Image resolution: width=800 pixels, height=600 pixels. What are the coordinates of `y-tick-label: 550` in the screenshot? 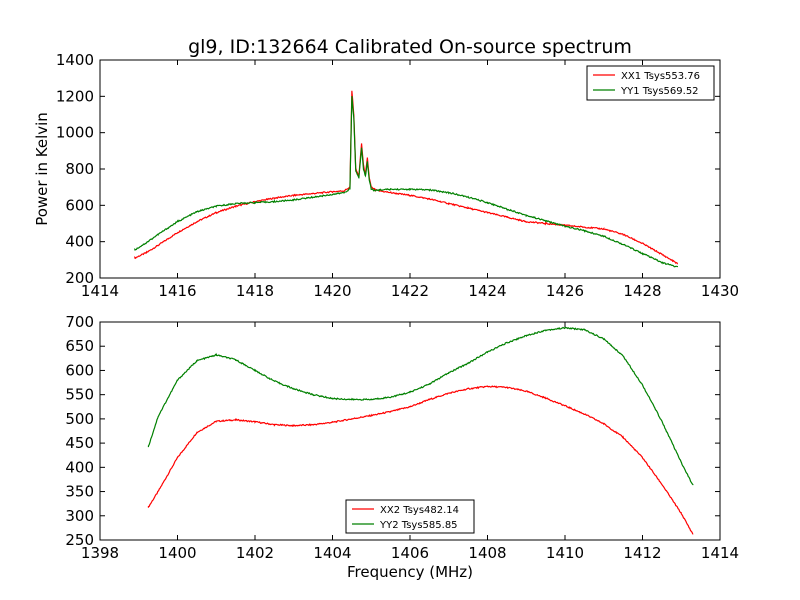 It's located at (79, 395).